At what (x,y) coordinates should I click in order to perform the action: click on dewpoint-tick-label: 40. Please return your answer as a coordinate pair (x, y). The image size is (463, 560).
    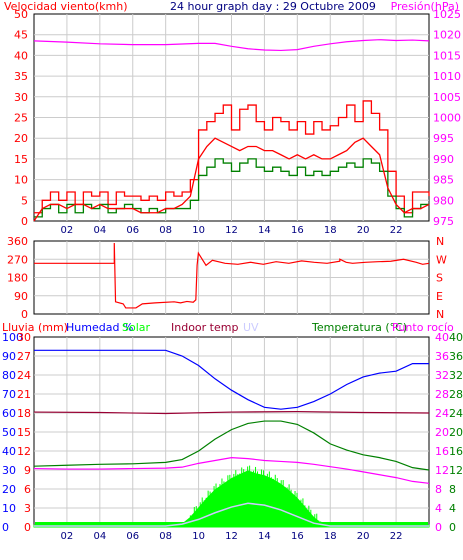
    Looking at the image, I should click on (442, 337).